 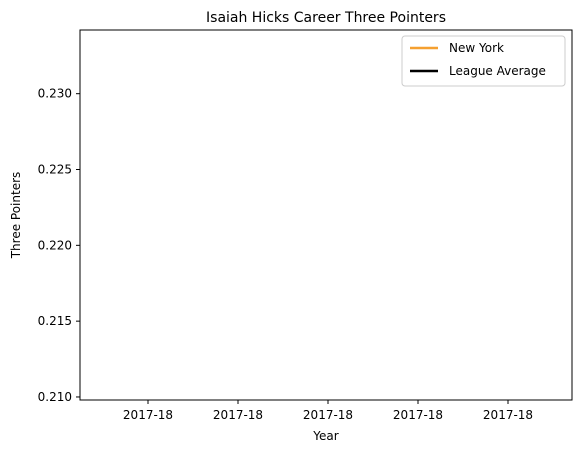 What do you see at coordinates (325, 436) in the screenshot?
I see `x-axis-label: Year` at bounding box center [325, 436].